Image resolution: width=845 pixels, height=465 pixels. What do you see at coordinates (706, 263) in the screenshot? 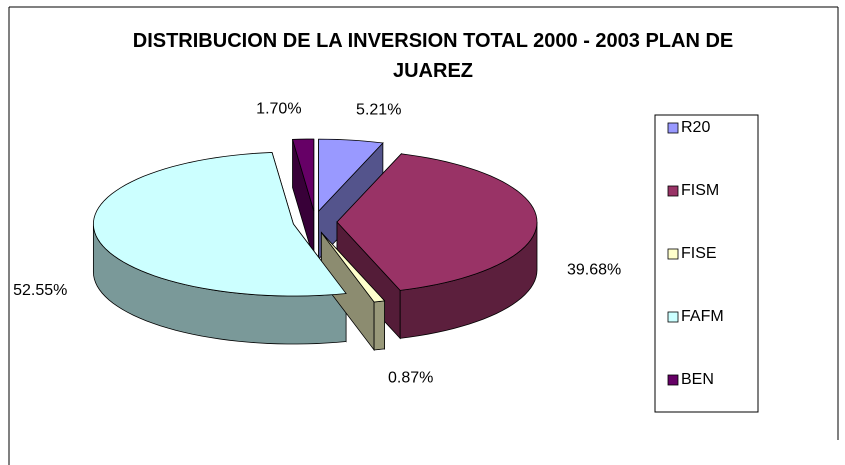
I see `legend-box` at bounding box center [706, 263].